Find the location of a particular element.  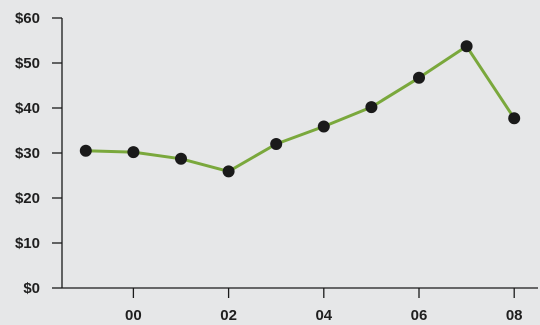

y-tick-label: $40 is located at coordinates (27, 108).